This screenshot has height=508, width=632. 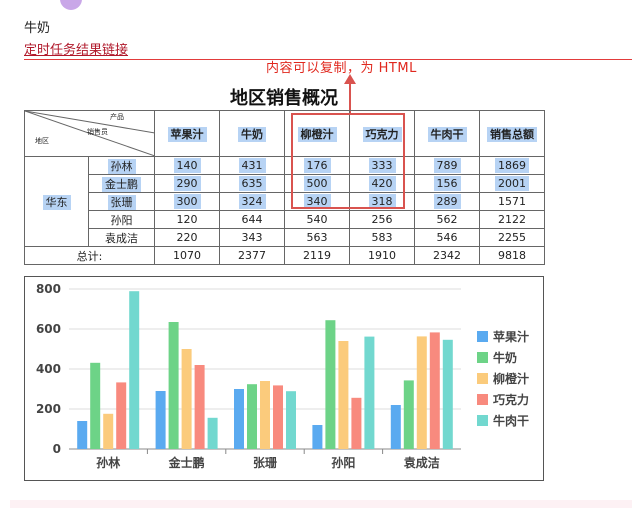 I want to click on x-tick-label: 袁成洁, so click(x=421, y=462).